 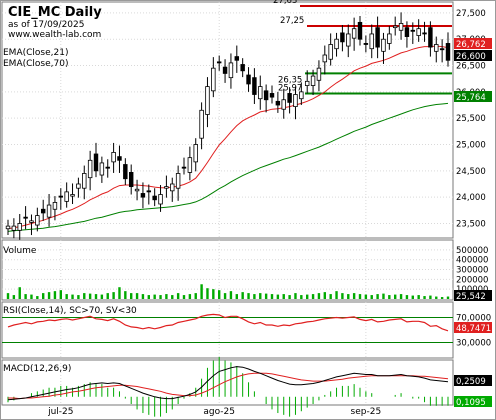 I want to click on rsi-ytick-label: 30,0000, so click(x=473, y=344).